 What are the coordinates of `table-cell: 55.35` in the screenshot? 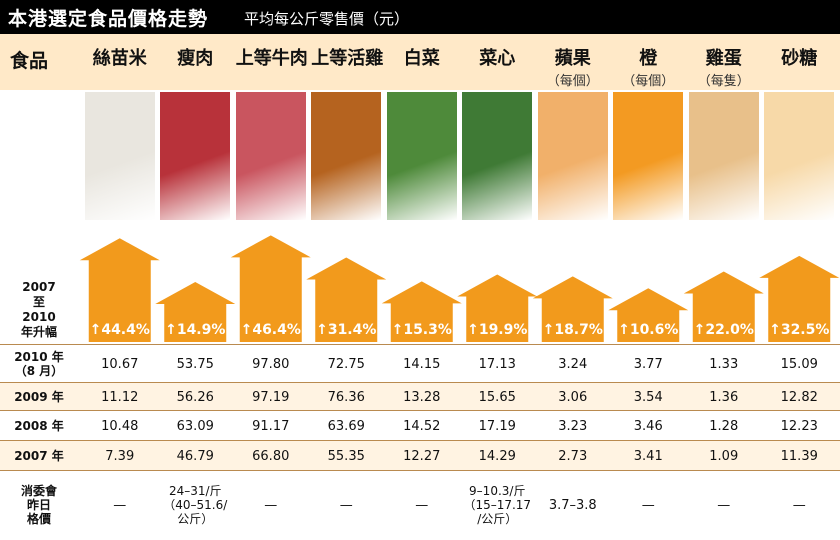 It's located at (346, 456).